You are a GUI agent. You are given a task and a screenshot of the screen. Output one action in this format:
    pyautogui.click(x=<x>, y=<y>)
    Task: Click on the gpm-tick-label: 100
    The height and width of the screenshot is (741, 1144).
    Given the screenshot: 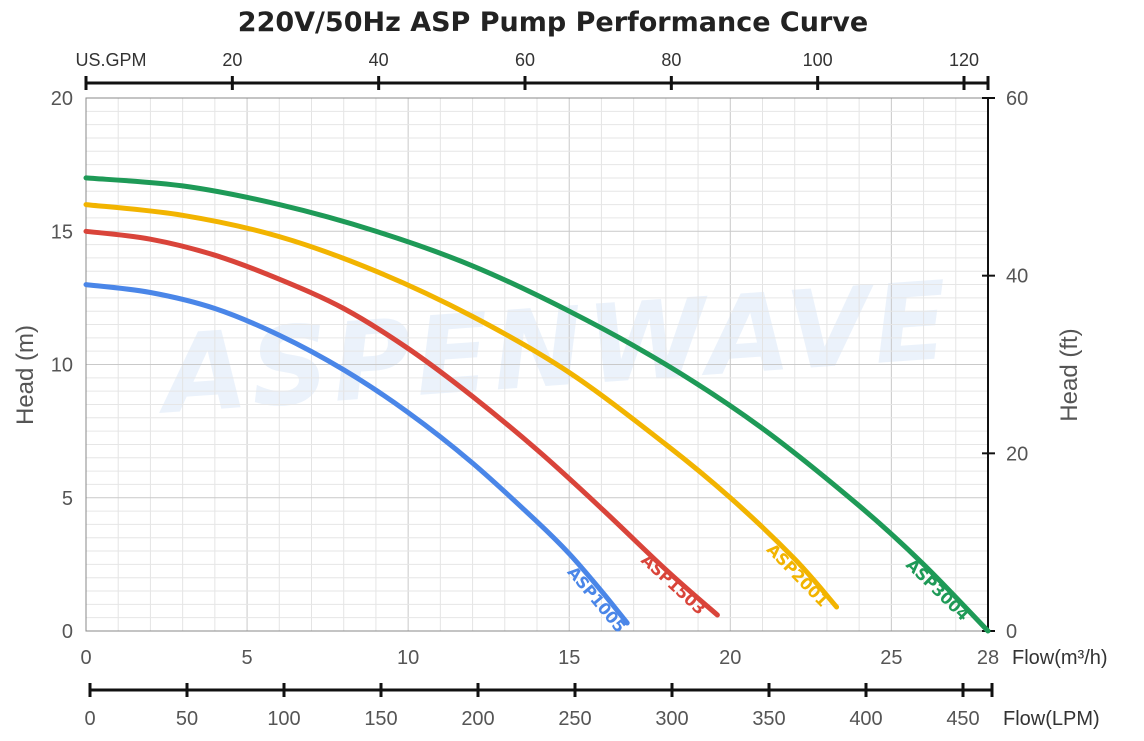 What is the action you would take?
    pyautogui.click(x=818, y=60)
    